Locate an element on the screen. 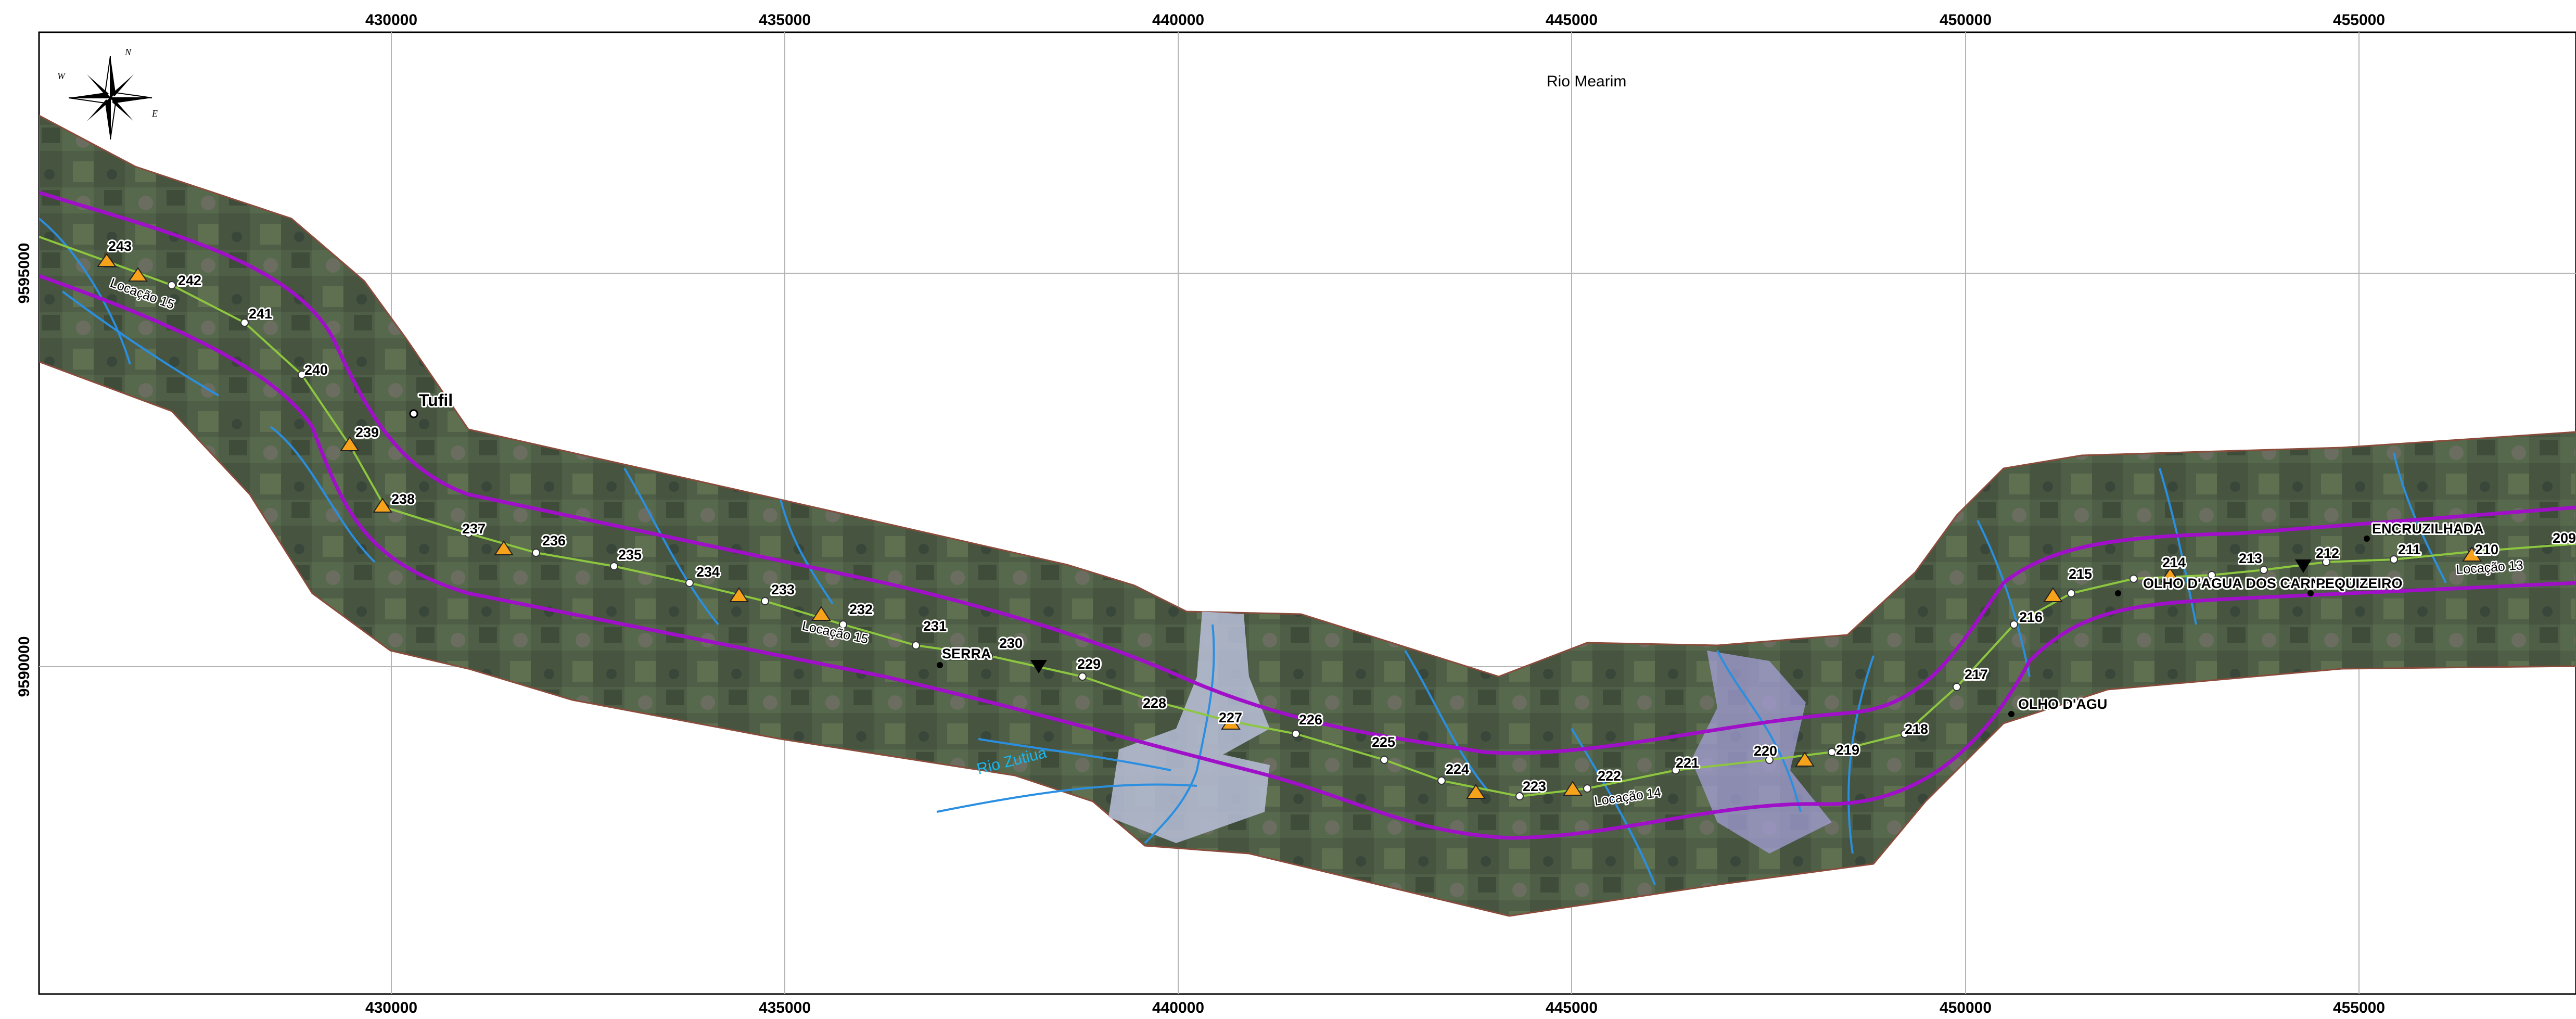 The height and width of the screenshot is (1019, 2576). tower-label: 232 is located at coordinates (861, 609).